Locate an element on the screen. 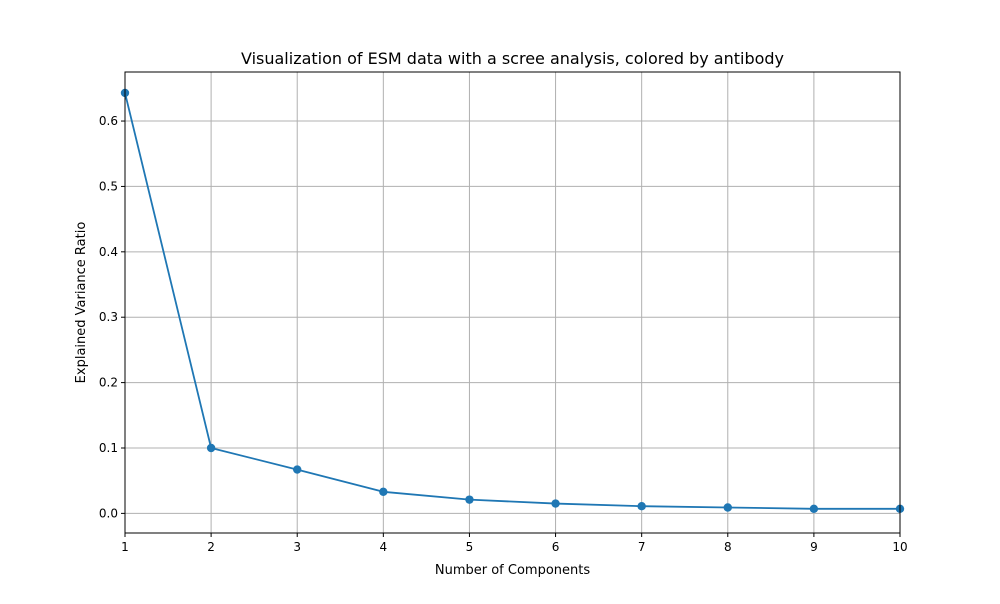 Image resolution: width=1000 pixels, height=604 pixels. y-axis-label: Explained Variance Ratio is located at coordinates (81, 303).